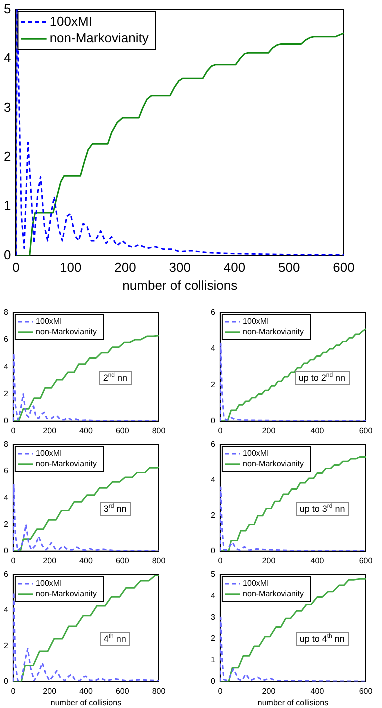  What do you see at coordinates (115, 509) in the screenshot?
I see `annotation: 3$^{rd}$ nn` at bounding box center [115, 509].